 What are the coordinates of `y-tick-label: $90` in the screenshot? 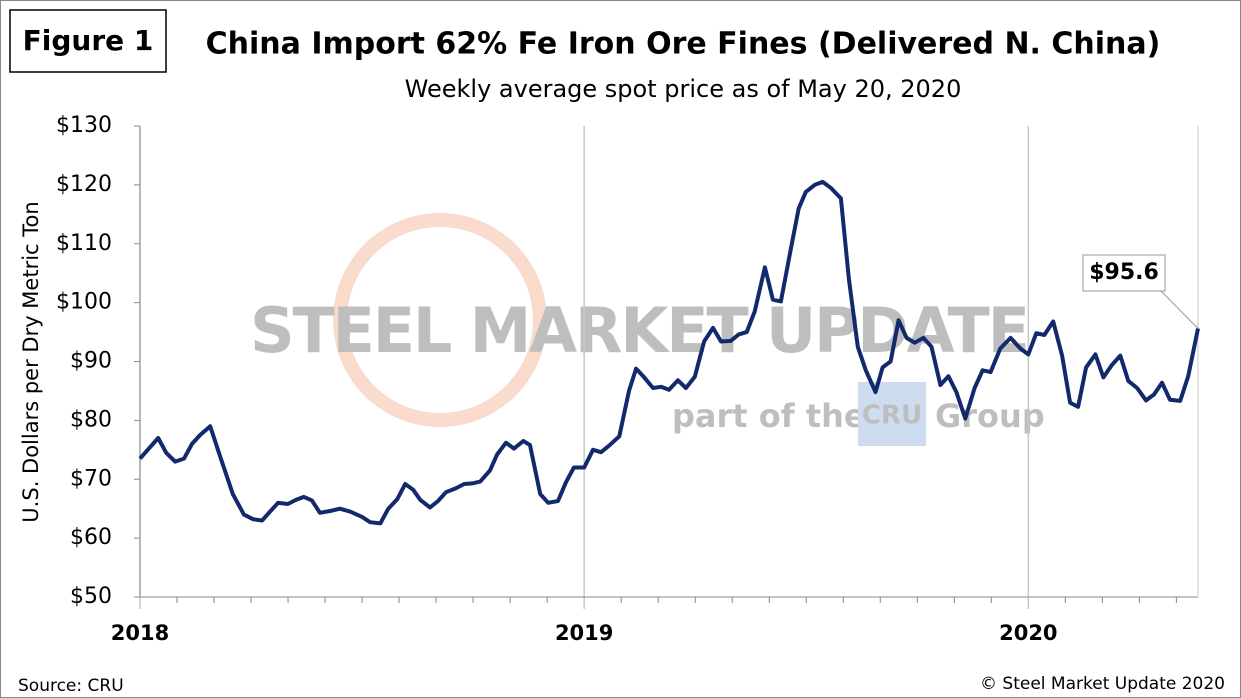 It's located at (91, 361).